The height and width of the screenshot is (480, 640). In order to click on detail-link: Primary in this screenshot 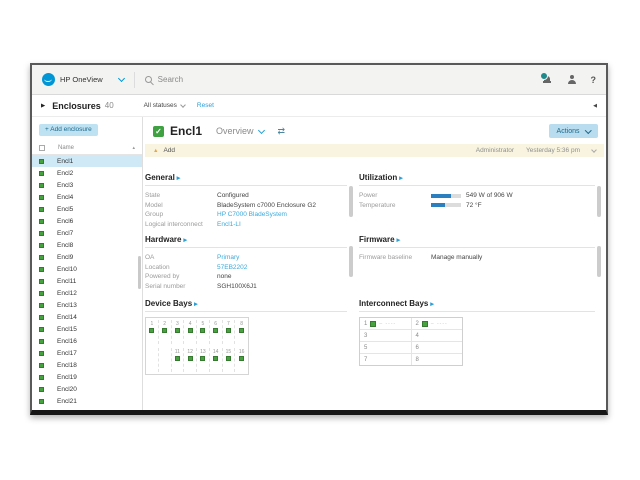, I will do `click(228, 257)`.